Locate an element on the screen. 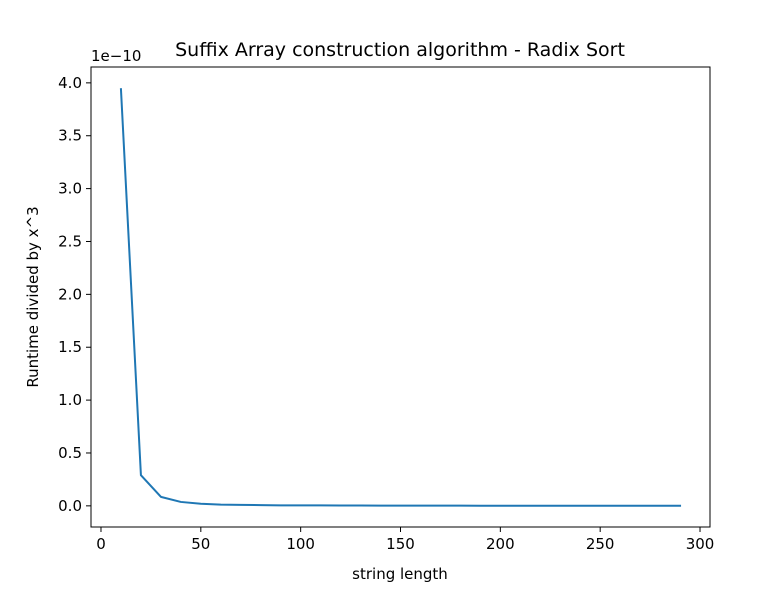 This screenshot has width=777, height=593. x-tick-label: 250 is located at coordinates (600, 544).